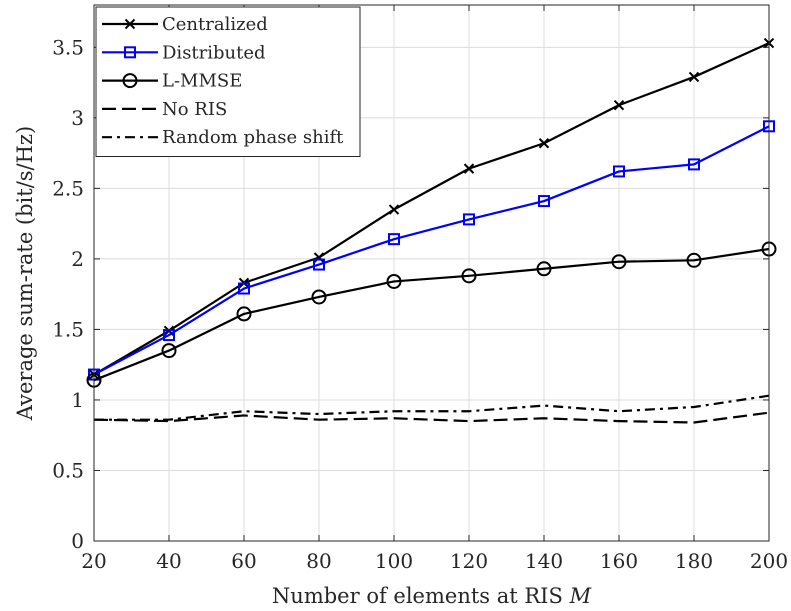 This screenshot has width=791, height=611. Describe the element at coordinates (469, 561) in the screenshot. I see `x-tick-label: 120` at that location.